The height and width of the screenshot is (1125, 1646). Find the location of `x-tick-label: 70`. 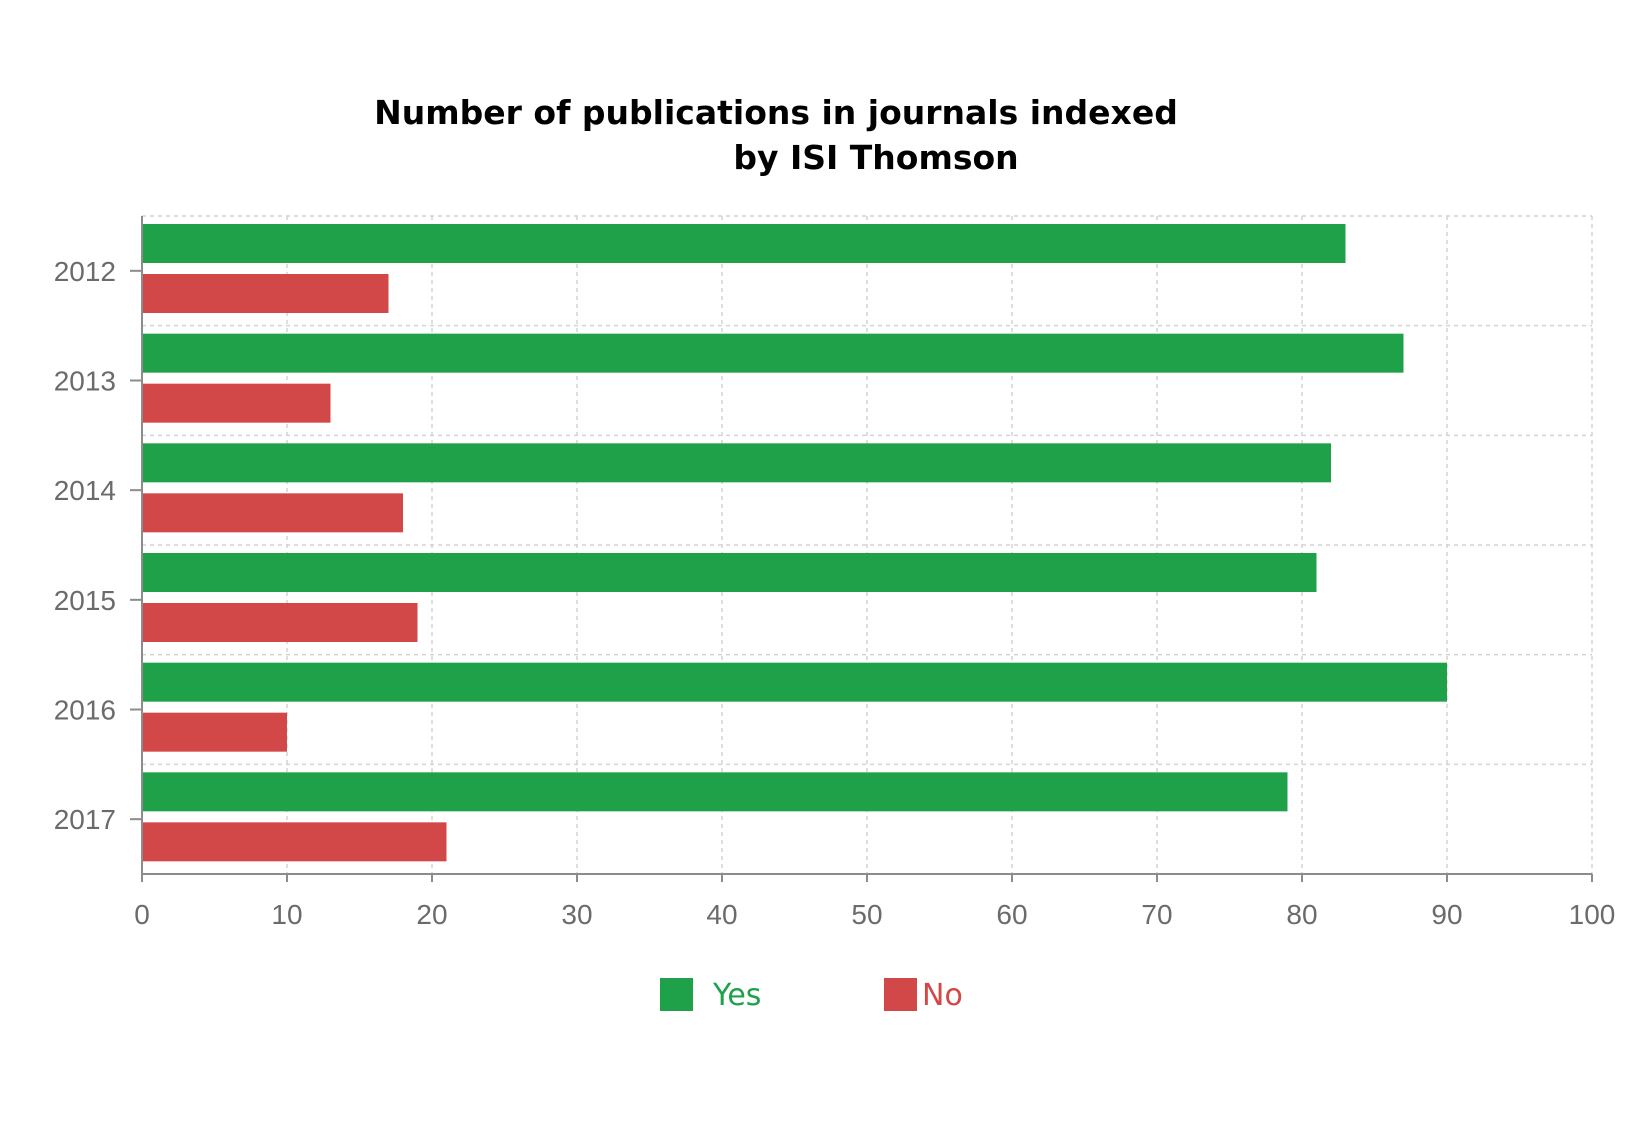

x-tick-label: 70 is located at coordinates (1156, 914).